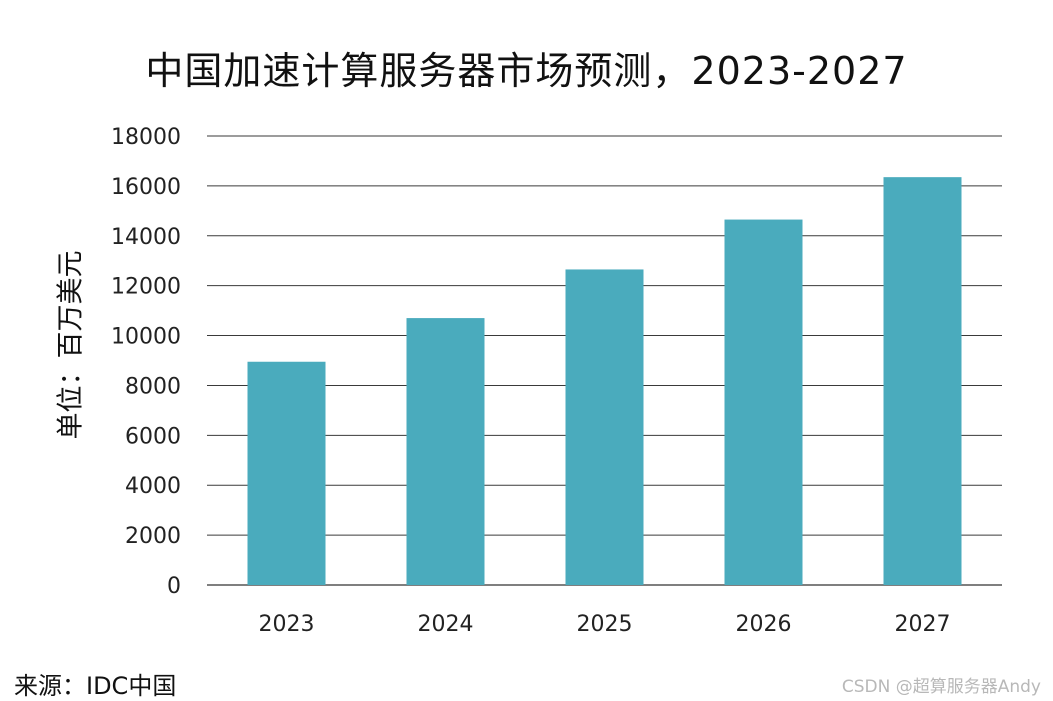 The width and height of the screenshot is (1053, 701). I want to click on x-tick-label: 2023, so click(287, 624).